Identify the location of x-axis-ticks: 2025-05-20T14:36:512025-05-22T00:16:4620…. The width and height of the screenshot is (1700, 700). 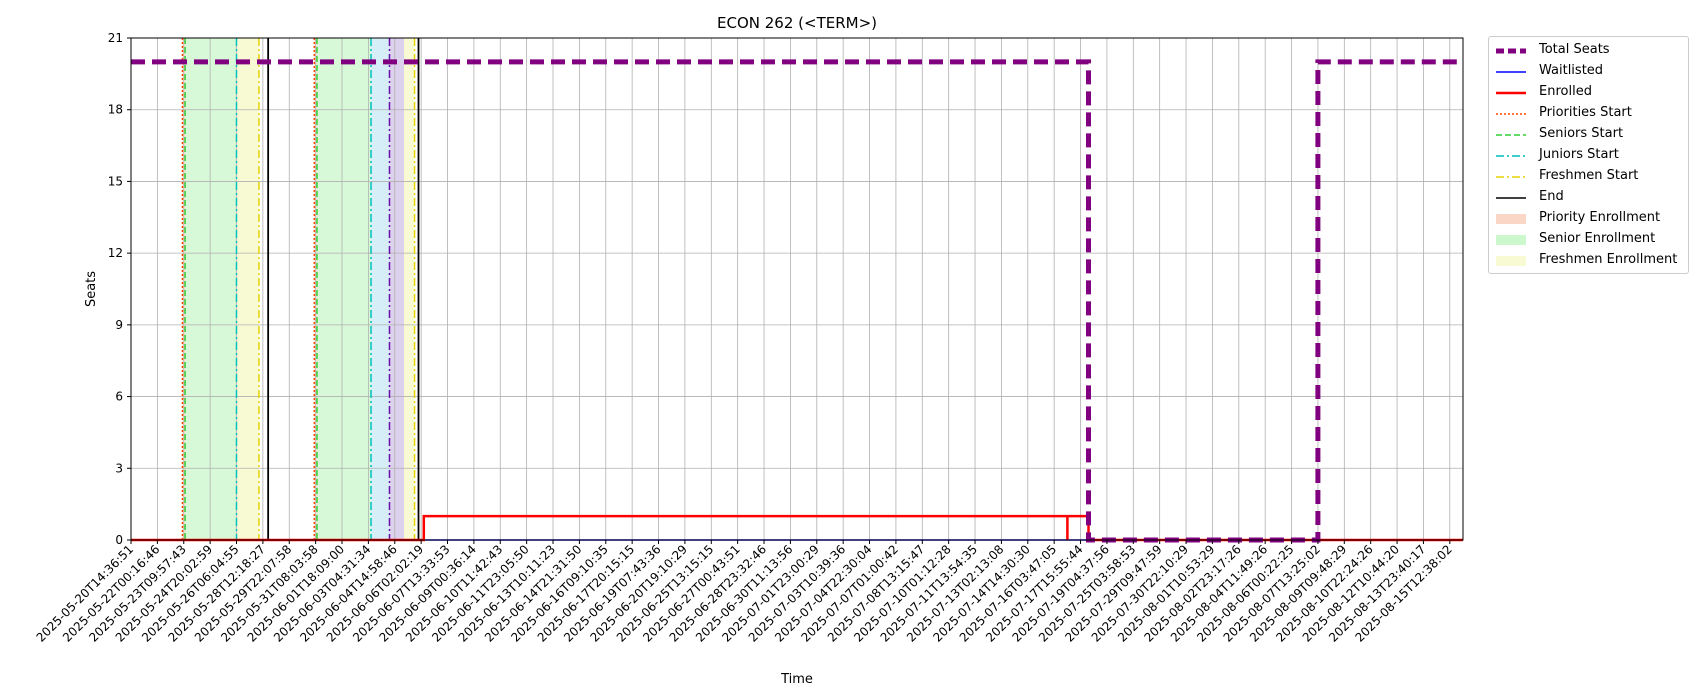
(744, 592).